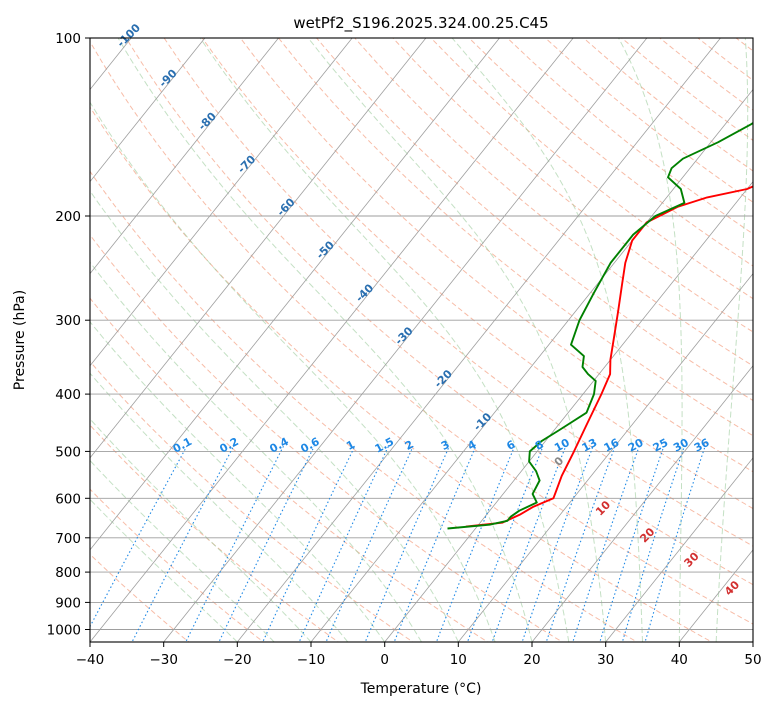  What do you see at coordinates (68, 573) in the screenshot?
I see `y-tick-label: 800` at bounding box center [68, 573].